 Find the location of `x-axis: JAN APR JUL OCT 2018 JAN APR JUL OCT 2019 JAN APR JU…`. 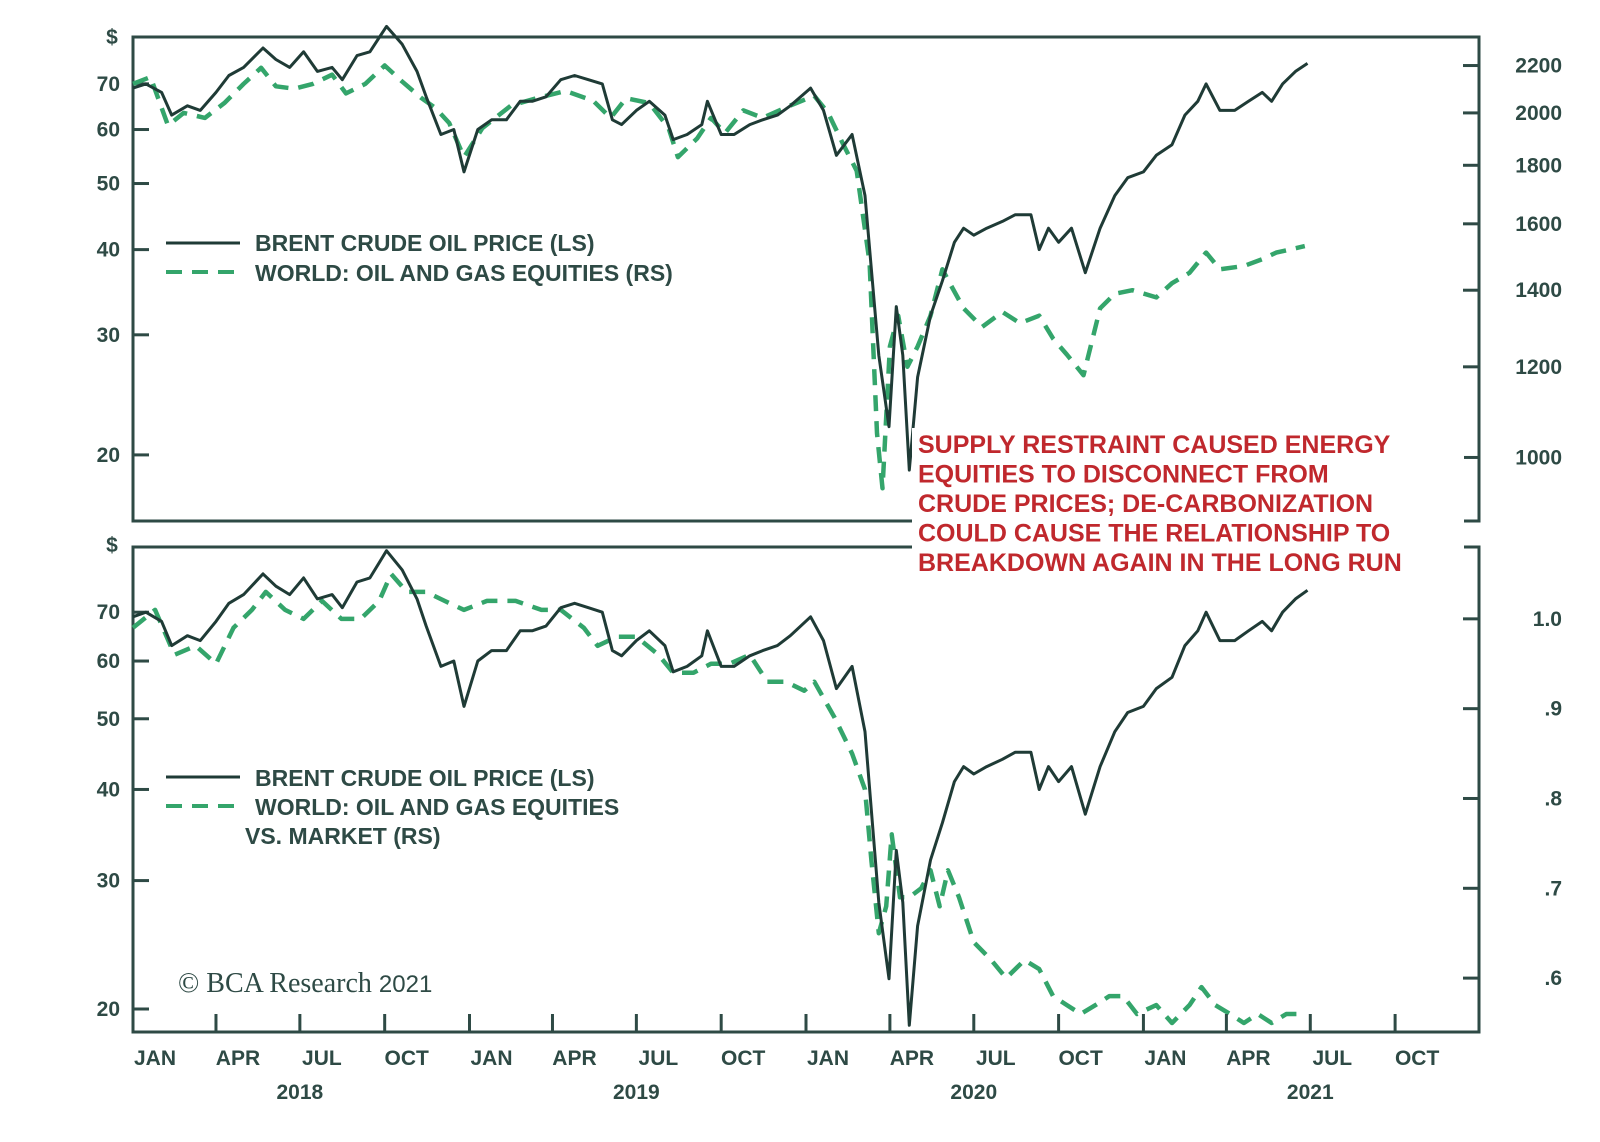

x-axis: JAN APR JUL OCT 2018 JAN APR JUL OCT 2019 JAN APR JU… is located at coordinates (786, 1059).